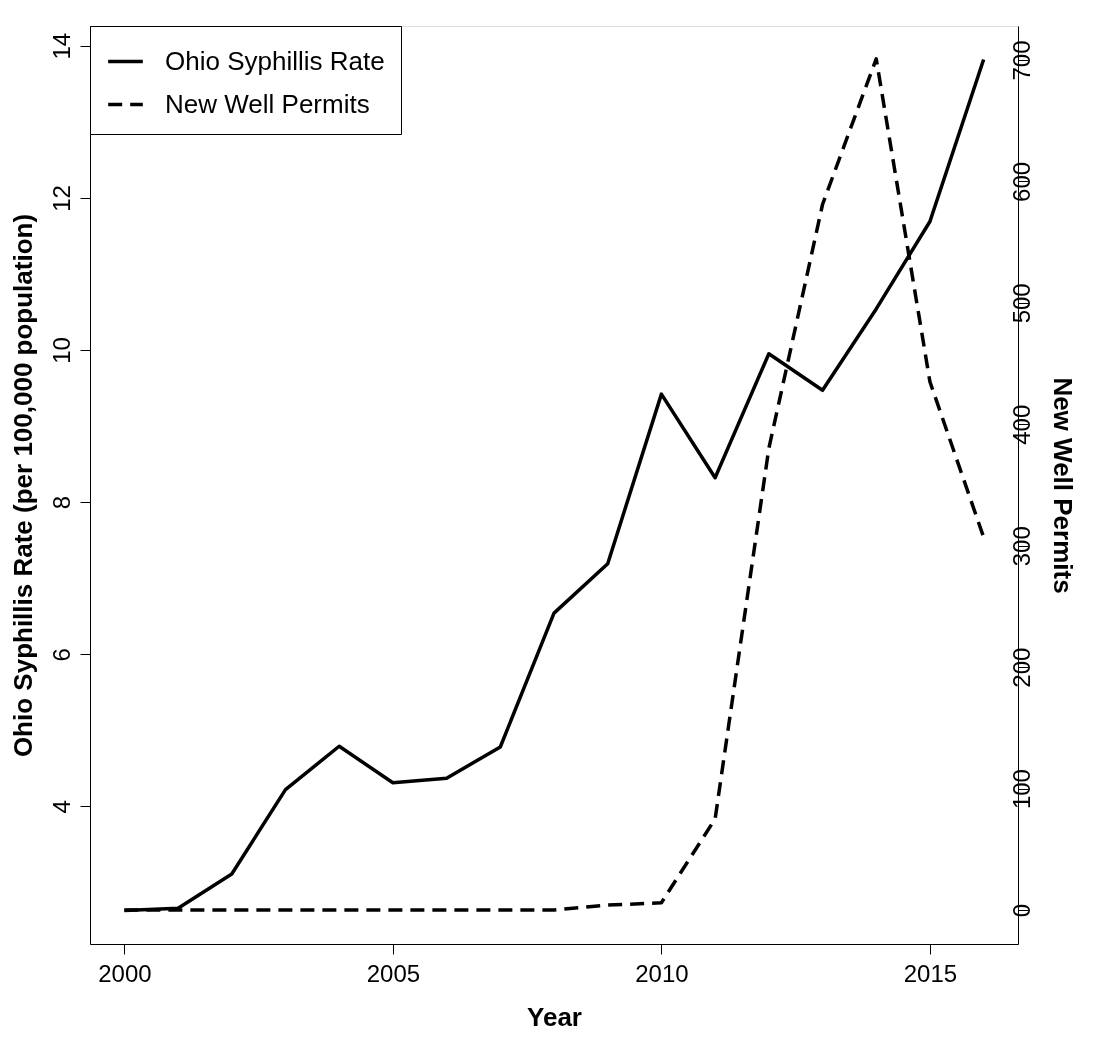  I want to click on y-axis-title: Ohio Syphillis Rate (per 100,000 population), so click(22, 485).